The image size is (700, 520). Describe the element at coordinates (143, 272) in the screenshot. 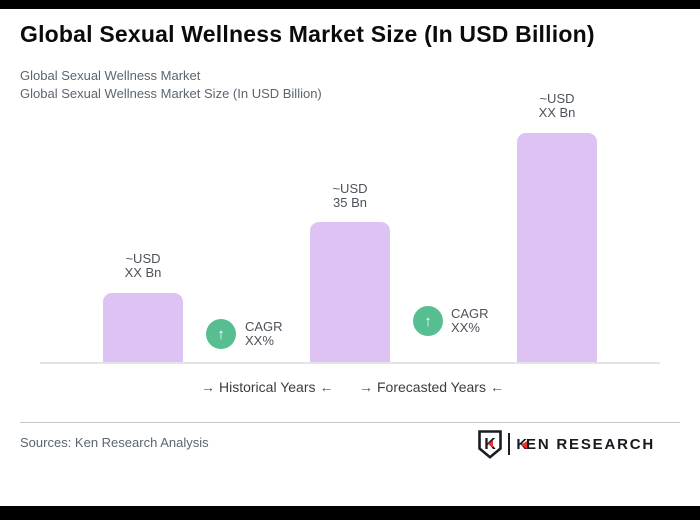

I see `bar1-label-line2: XX Bn` at that location.